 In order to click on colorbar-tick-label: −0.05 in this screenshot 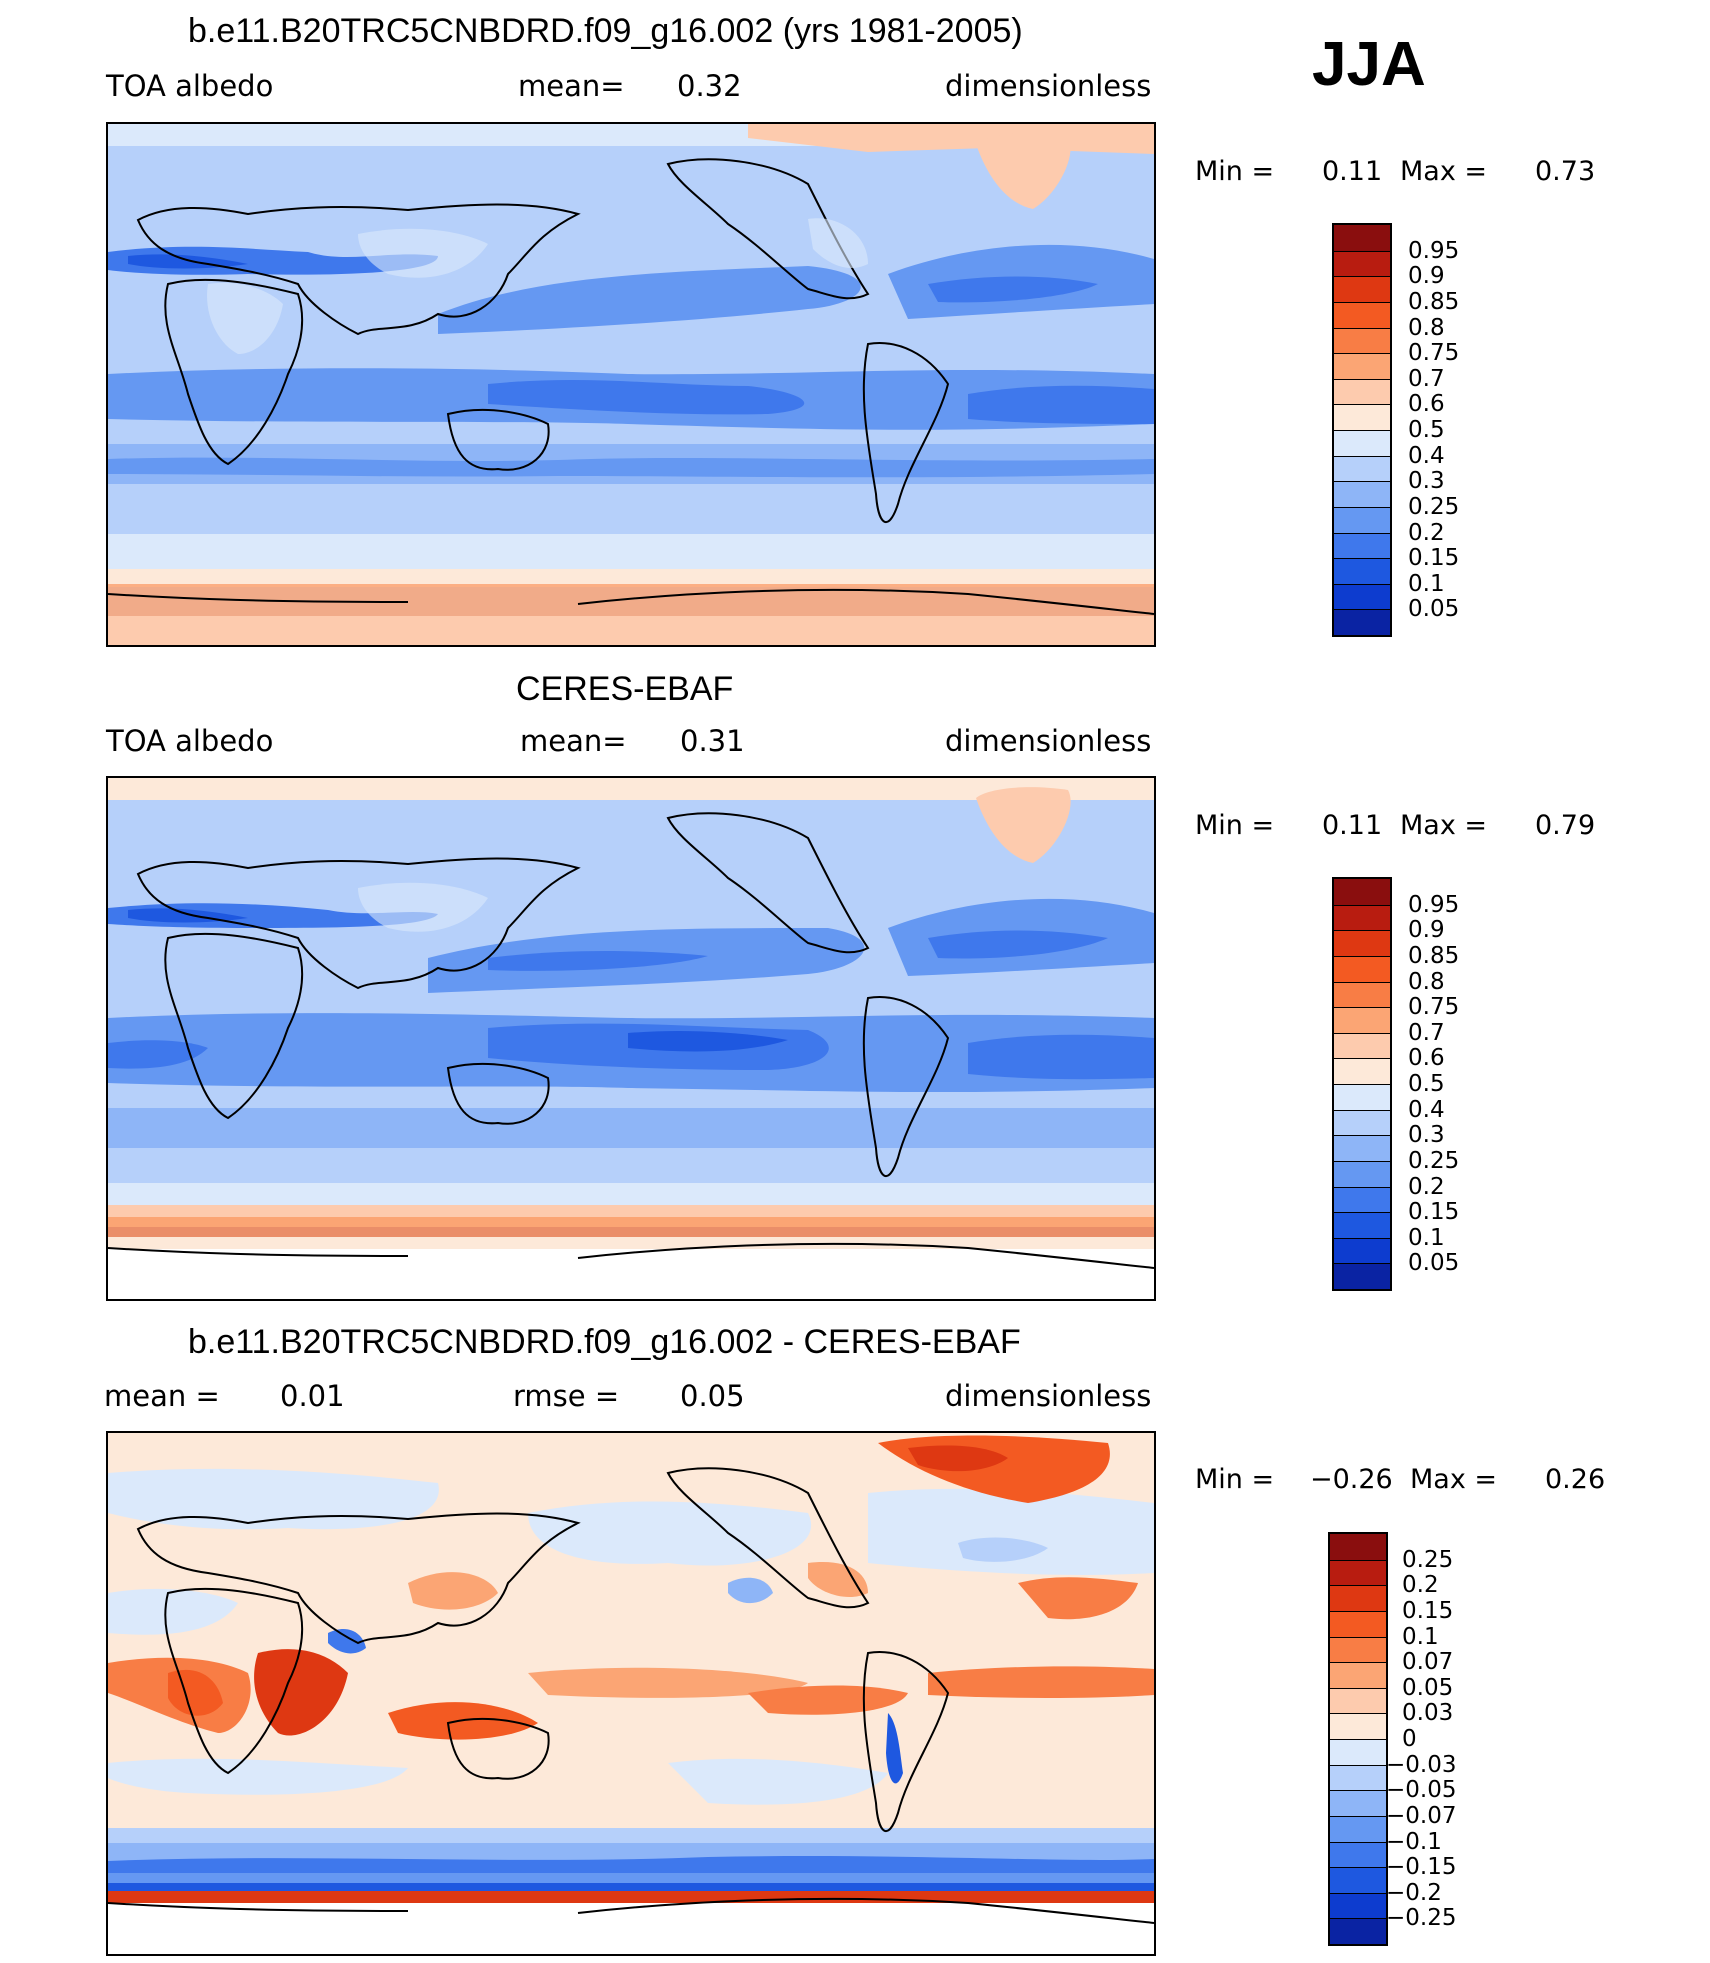, I will do `click(1421, 1790)`.